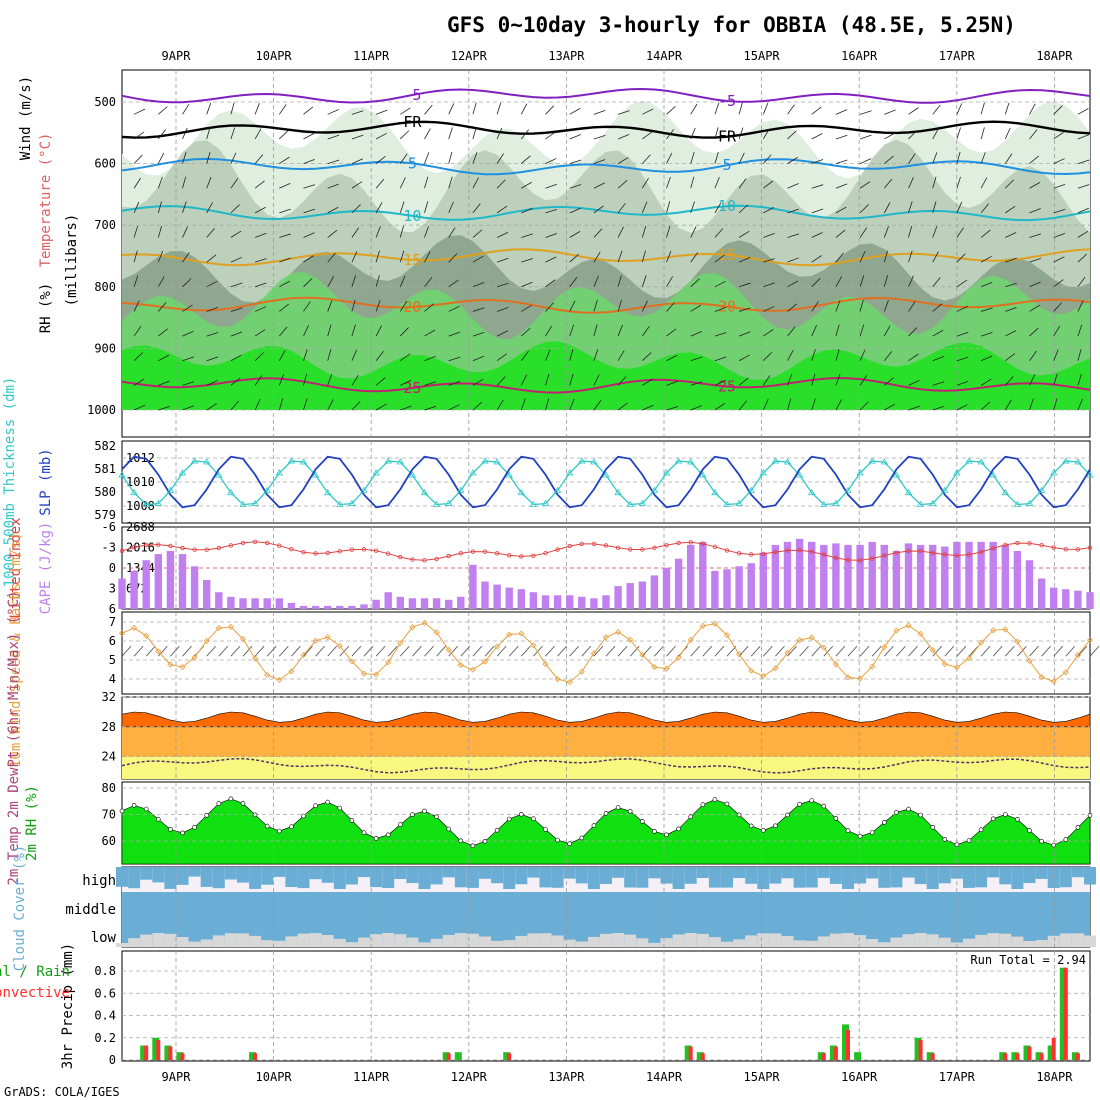 The height and width of the screenshot is (1100, 1100). What do you see at coordinates (554, 908) in the screenshot?
I see `cloud-panel: high middle low Cloud Cover (%)` at bounding box center [554, 908].